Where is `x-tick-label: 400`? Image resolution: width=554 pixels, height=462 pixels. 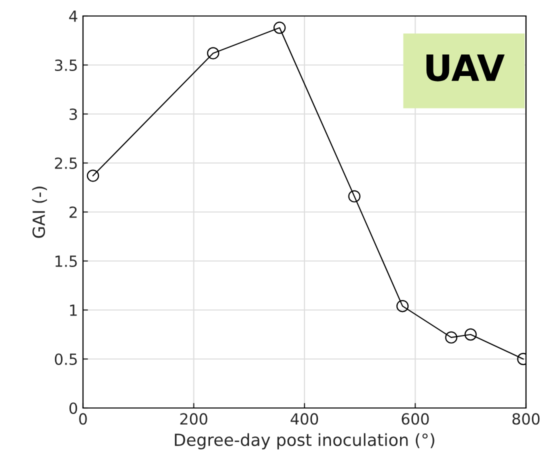 x-tick-label: 400 is located at coordinates (304, 419).